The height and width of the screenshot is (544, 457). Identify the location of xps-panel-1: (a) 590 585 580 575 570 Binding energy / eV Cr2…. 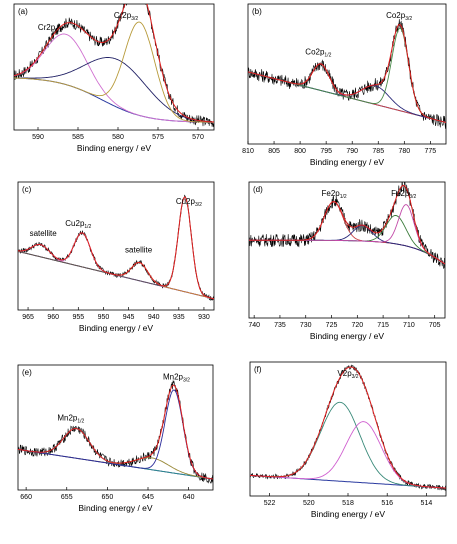
(114, 78).